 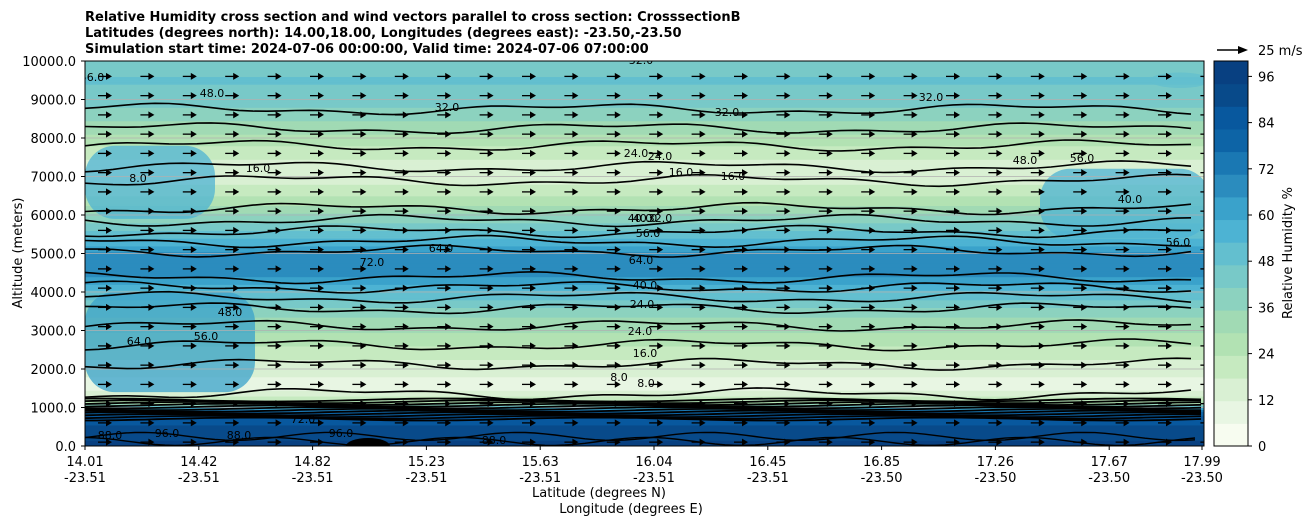 What do you see at coordinates (599, 493) in the screenshot?
I see `x-axis-label-latitude: Latitude (degrees N)` at bounding box center [599, 493].